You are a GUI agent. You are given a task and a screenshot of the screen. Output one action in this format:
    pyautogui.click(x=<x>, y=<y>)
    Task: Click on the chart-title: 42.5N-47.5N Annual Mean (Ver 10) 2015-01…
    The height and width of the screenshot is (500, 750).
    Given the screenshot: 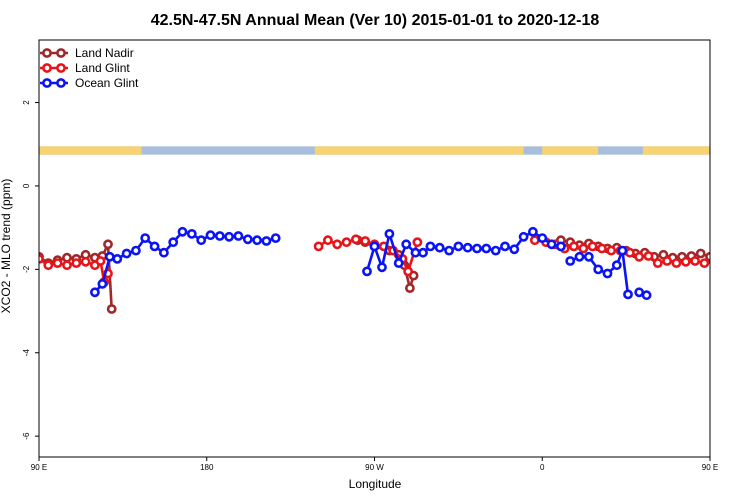 What is the action you would take?
    pyautogui.click(x=375, y=20)
    